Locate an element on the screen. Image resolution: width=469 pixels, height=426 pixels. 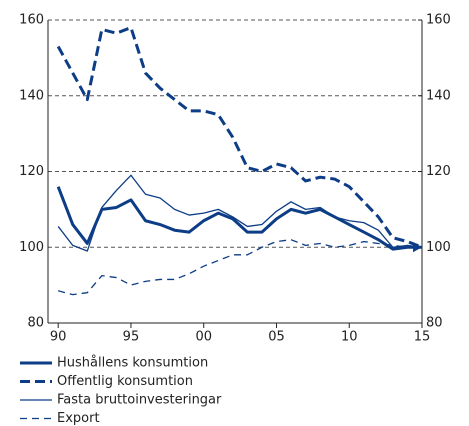
y-tick-label: 80 is located at coordinates (35, 323).